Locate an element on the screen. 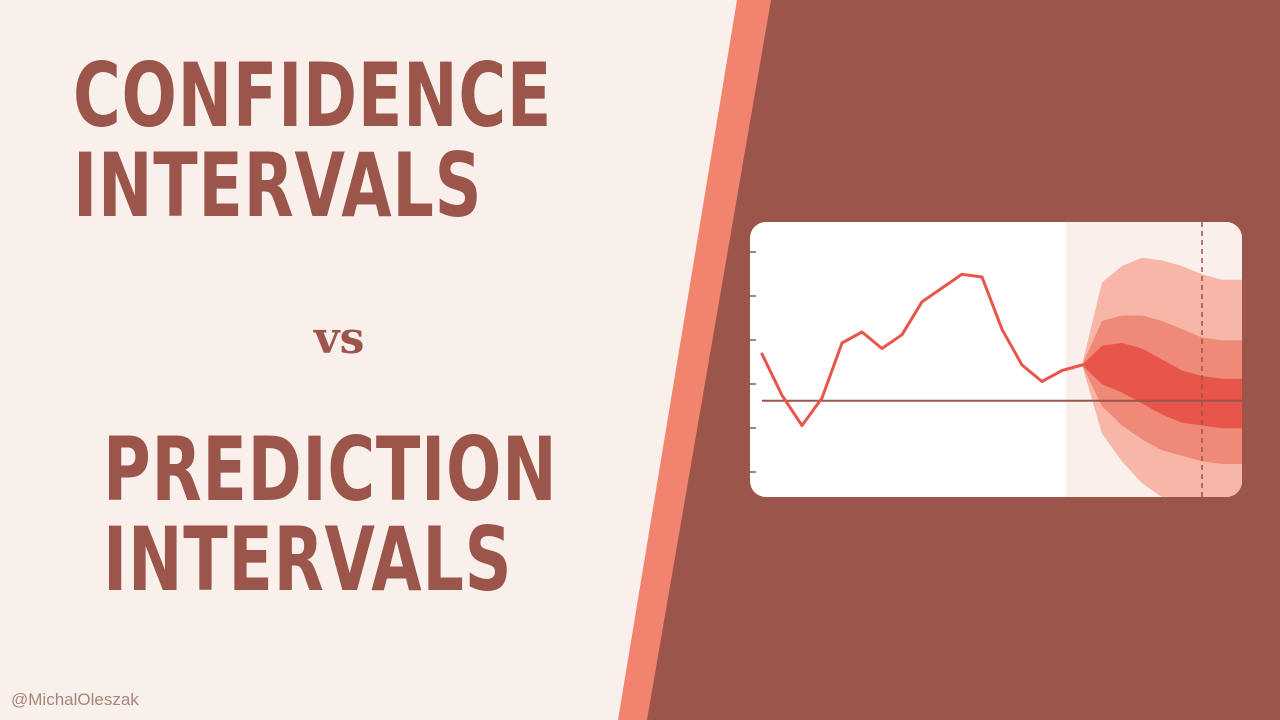  forecast-chart is located at coordinates (996, 359).